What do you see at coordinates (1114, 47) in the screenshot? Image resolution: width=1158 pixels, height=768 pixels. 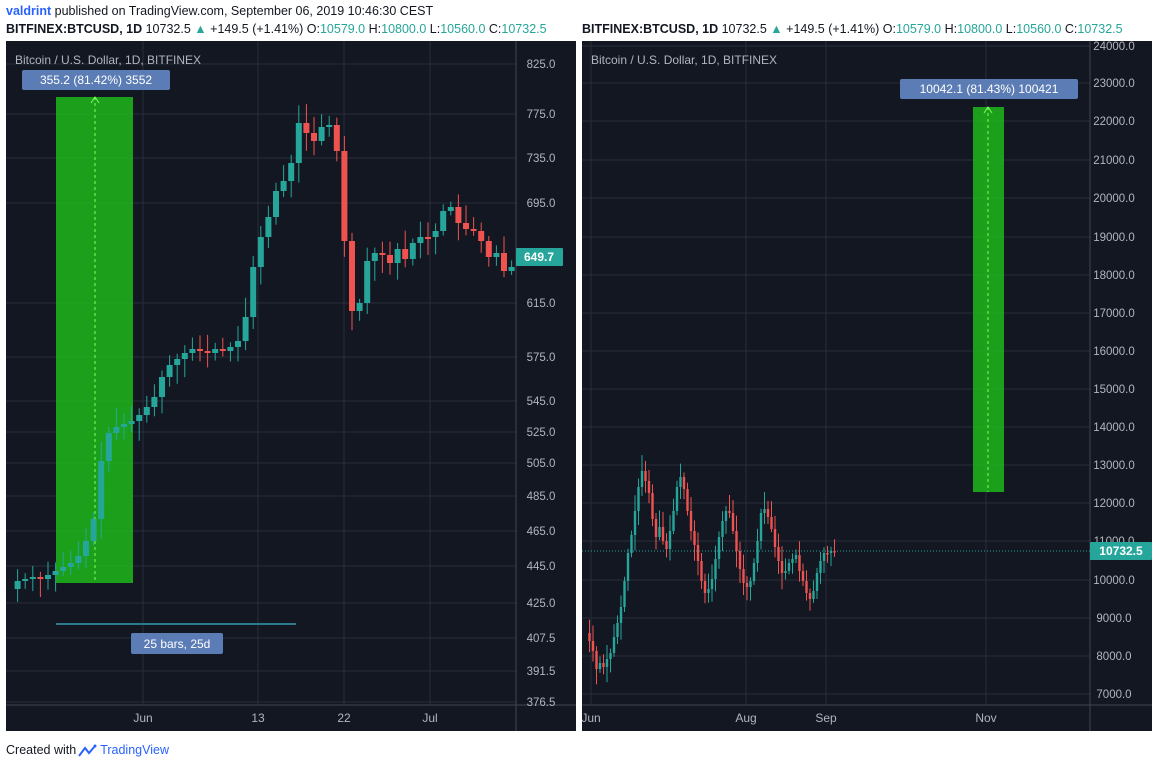 I see `y-tick-label: 24000.0` at bounding box center [1114, 47].